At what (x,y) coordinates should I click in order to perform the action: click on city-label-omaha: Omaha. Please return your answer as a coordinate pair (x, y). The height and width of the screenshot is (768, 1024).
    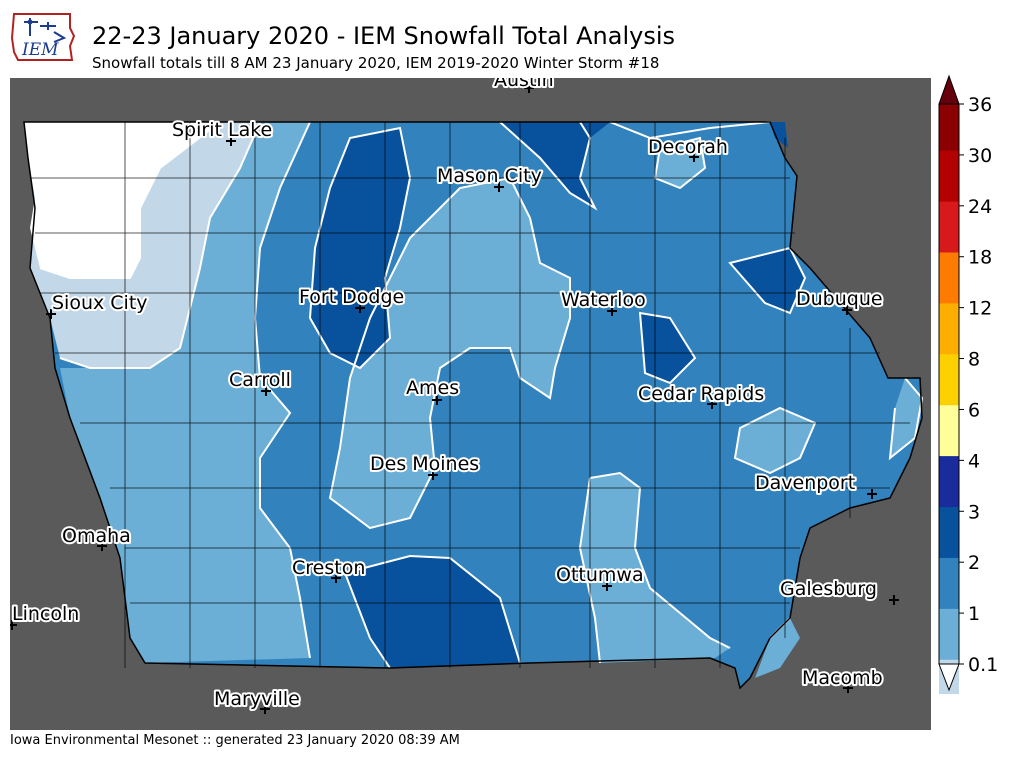
    Looking at the image, I should click on (96, 536).